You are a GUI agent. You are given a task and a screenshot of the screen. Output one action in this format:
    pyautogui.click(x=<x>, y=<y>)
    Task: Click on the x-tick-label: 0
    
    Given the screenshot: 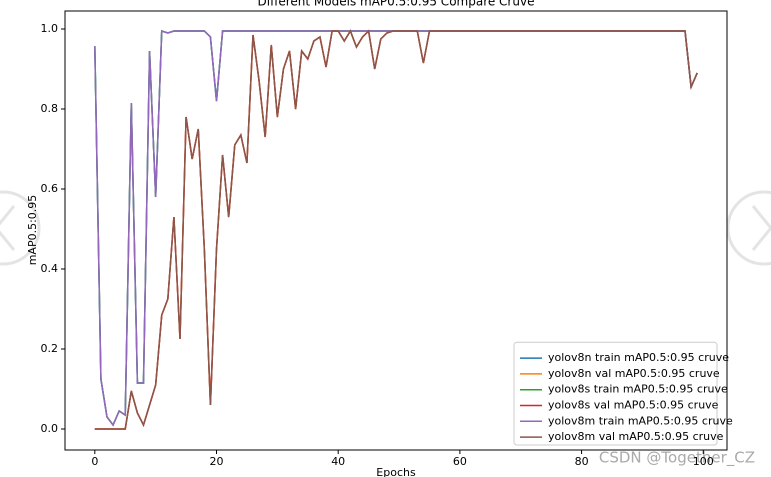 What is the action you would take?
    pyautogui.click(x=94, y=461)
    